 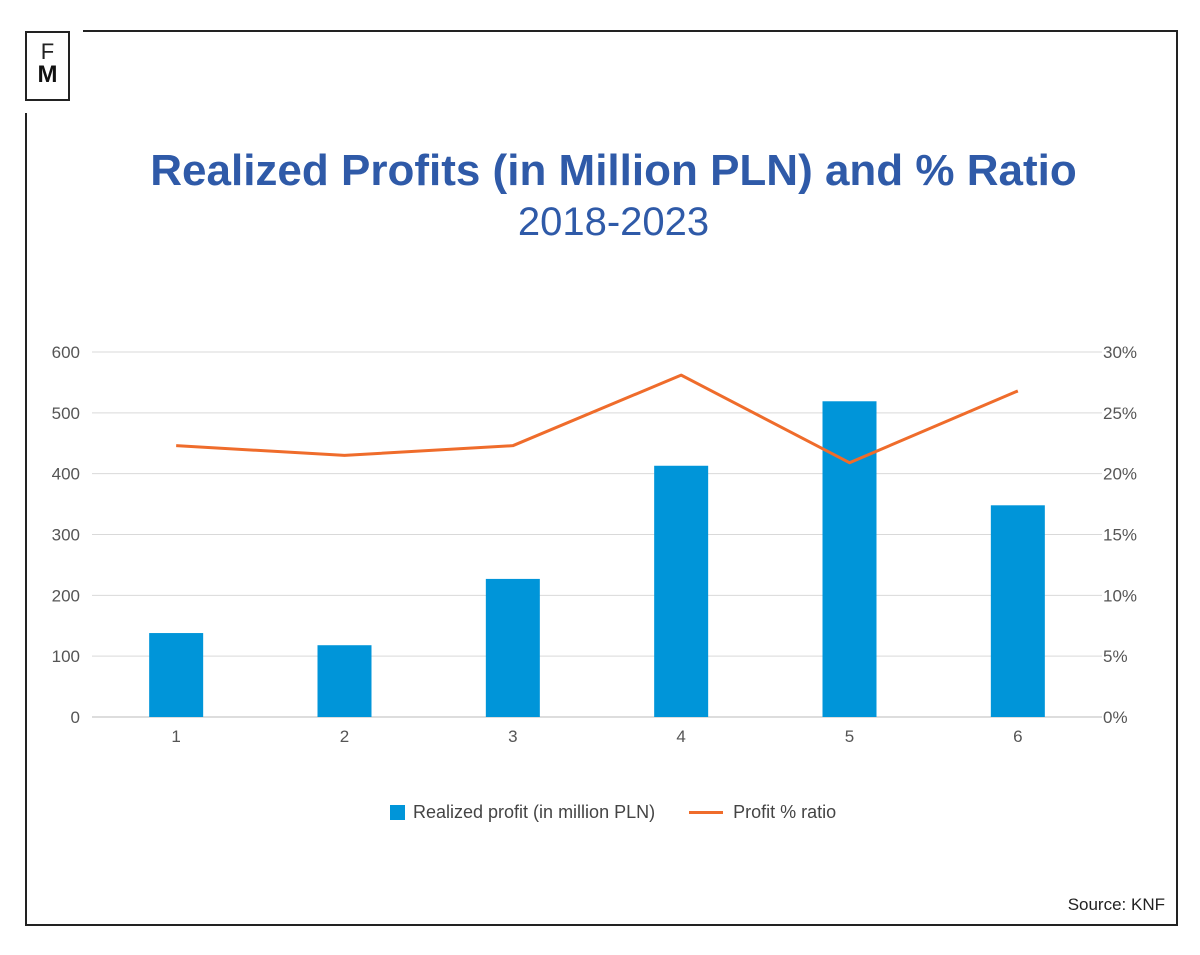 What do you see at coordinates (1017, 736) in the screenshot?
I see `x-tick-label: 6` at bounding box center [1017, 736].